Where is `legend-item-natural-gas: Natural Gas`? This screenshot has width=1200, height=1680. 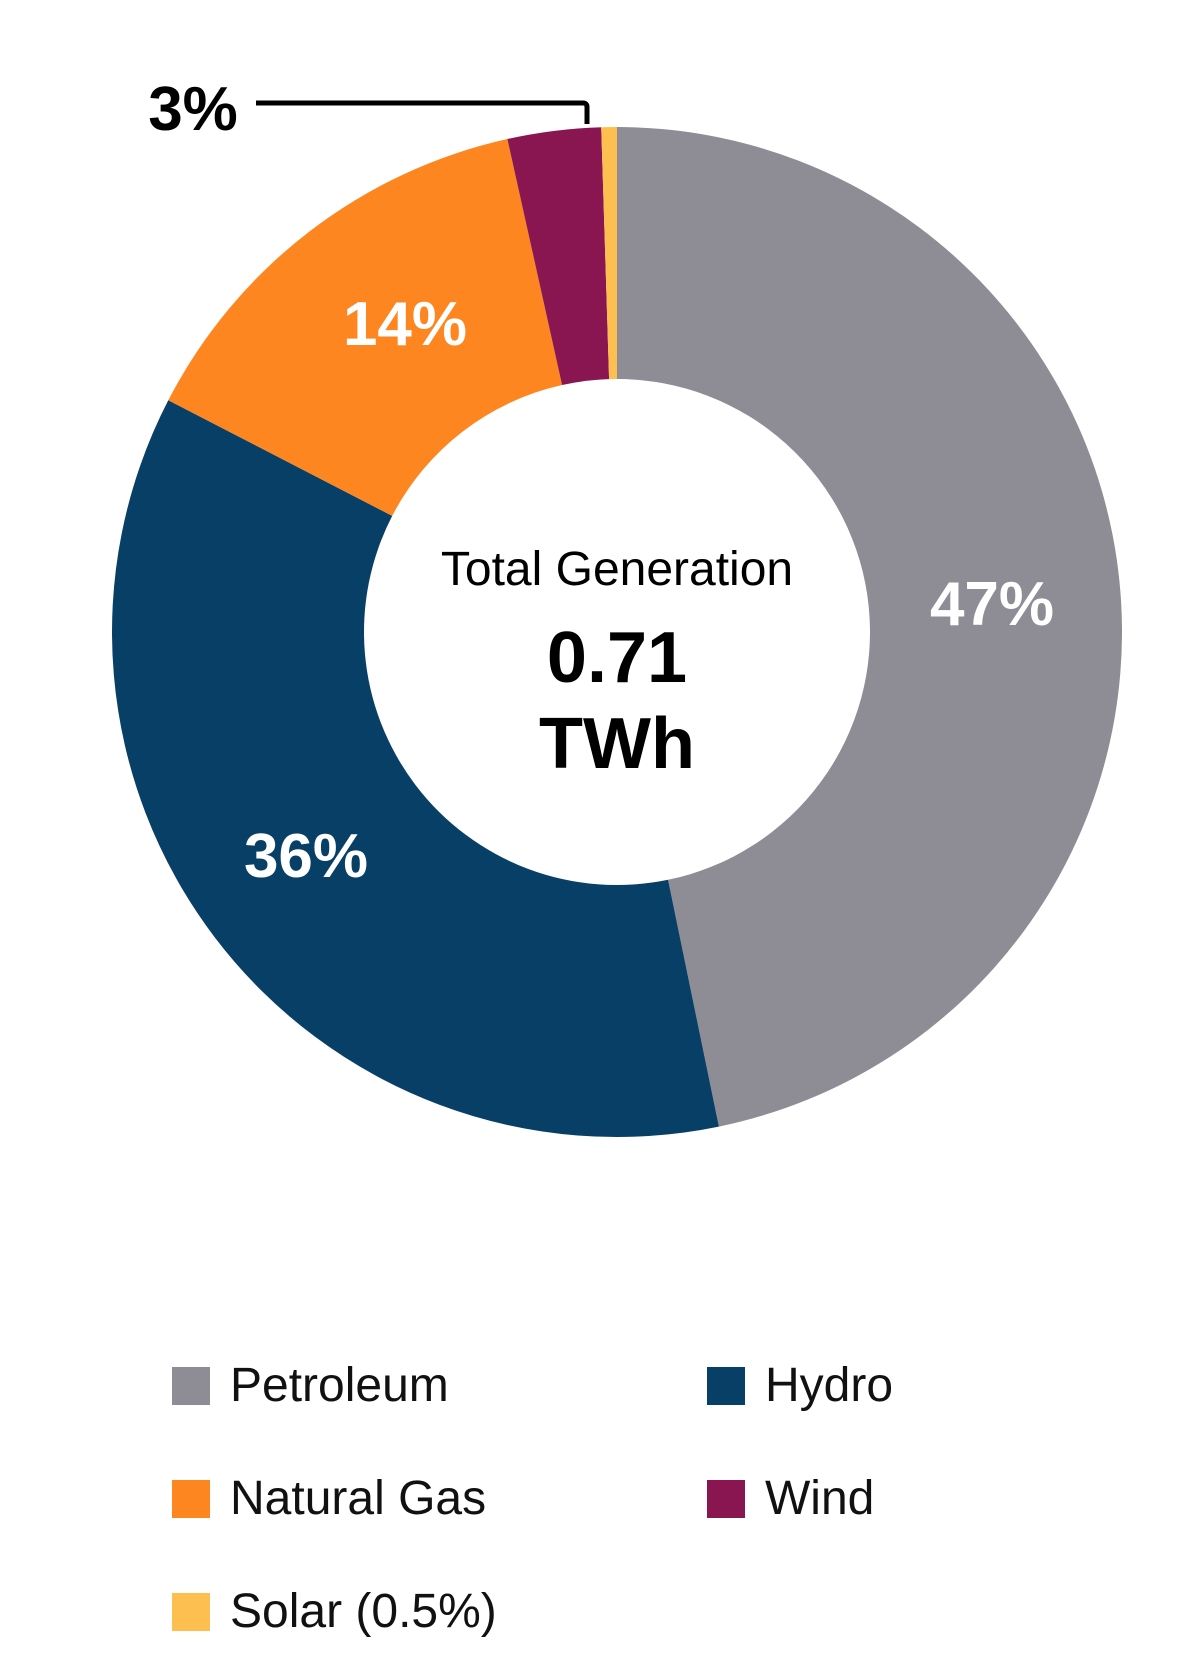 legend-item-natural-gas: Natural Gas is located at coordinates (329, 1498).